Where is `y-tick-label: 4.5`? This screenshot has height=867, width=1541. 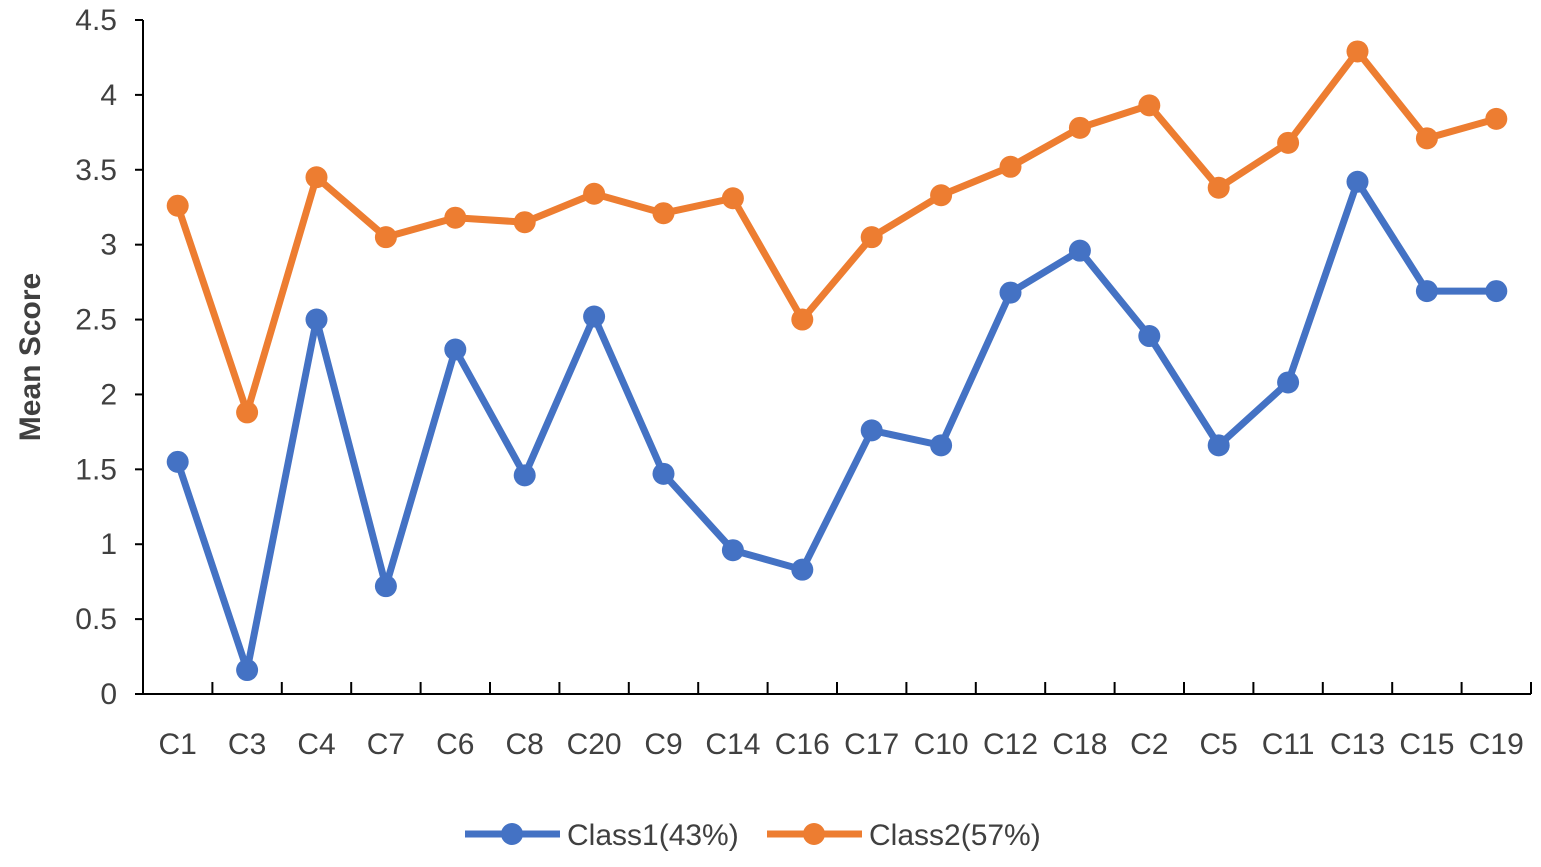
y-tick-label: 4.5 is located at coordinates (96, 20).